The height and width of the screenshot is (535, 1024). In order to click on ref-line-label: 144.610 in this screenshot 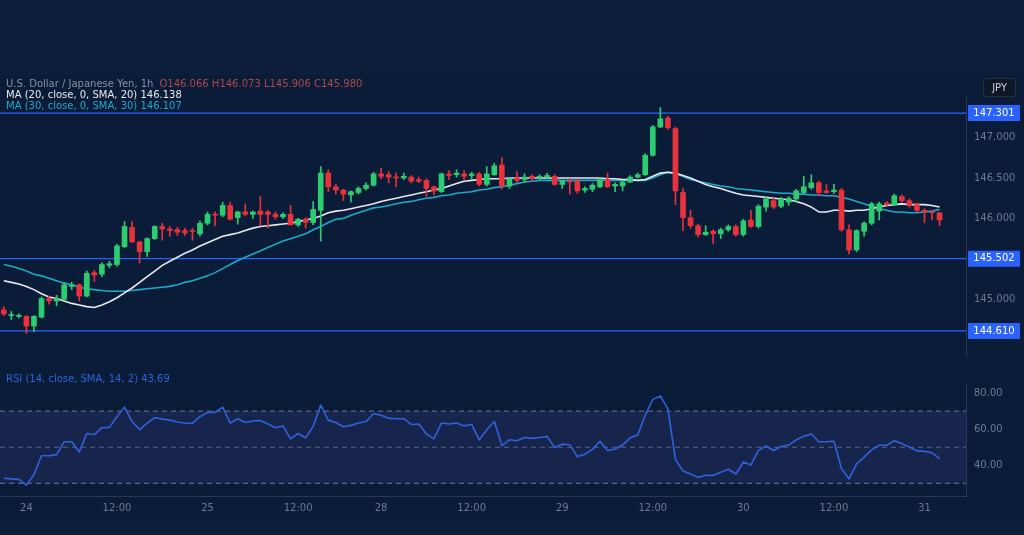, I will do `click(994, 330)`.